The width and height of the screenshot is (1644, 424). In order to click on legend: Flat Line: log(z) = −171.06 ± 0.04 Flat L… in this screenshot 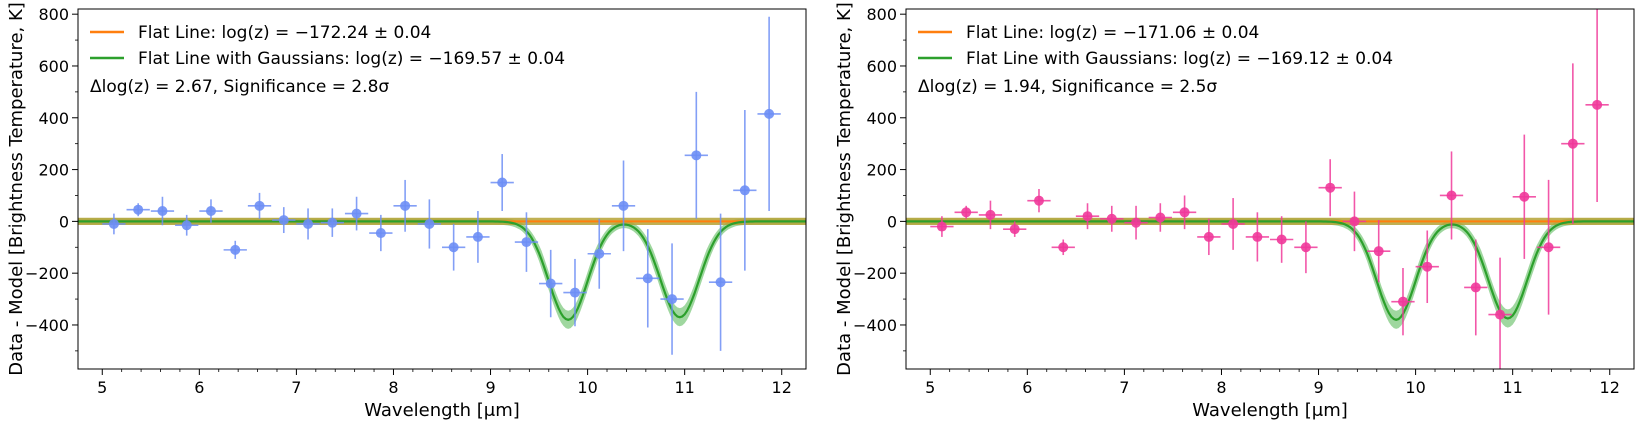, I will do `click(1155, 60)`.